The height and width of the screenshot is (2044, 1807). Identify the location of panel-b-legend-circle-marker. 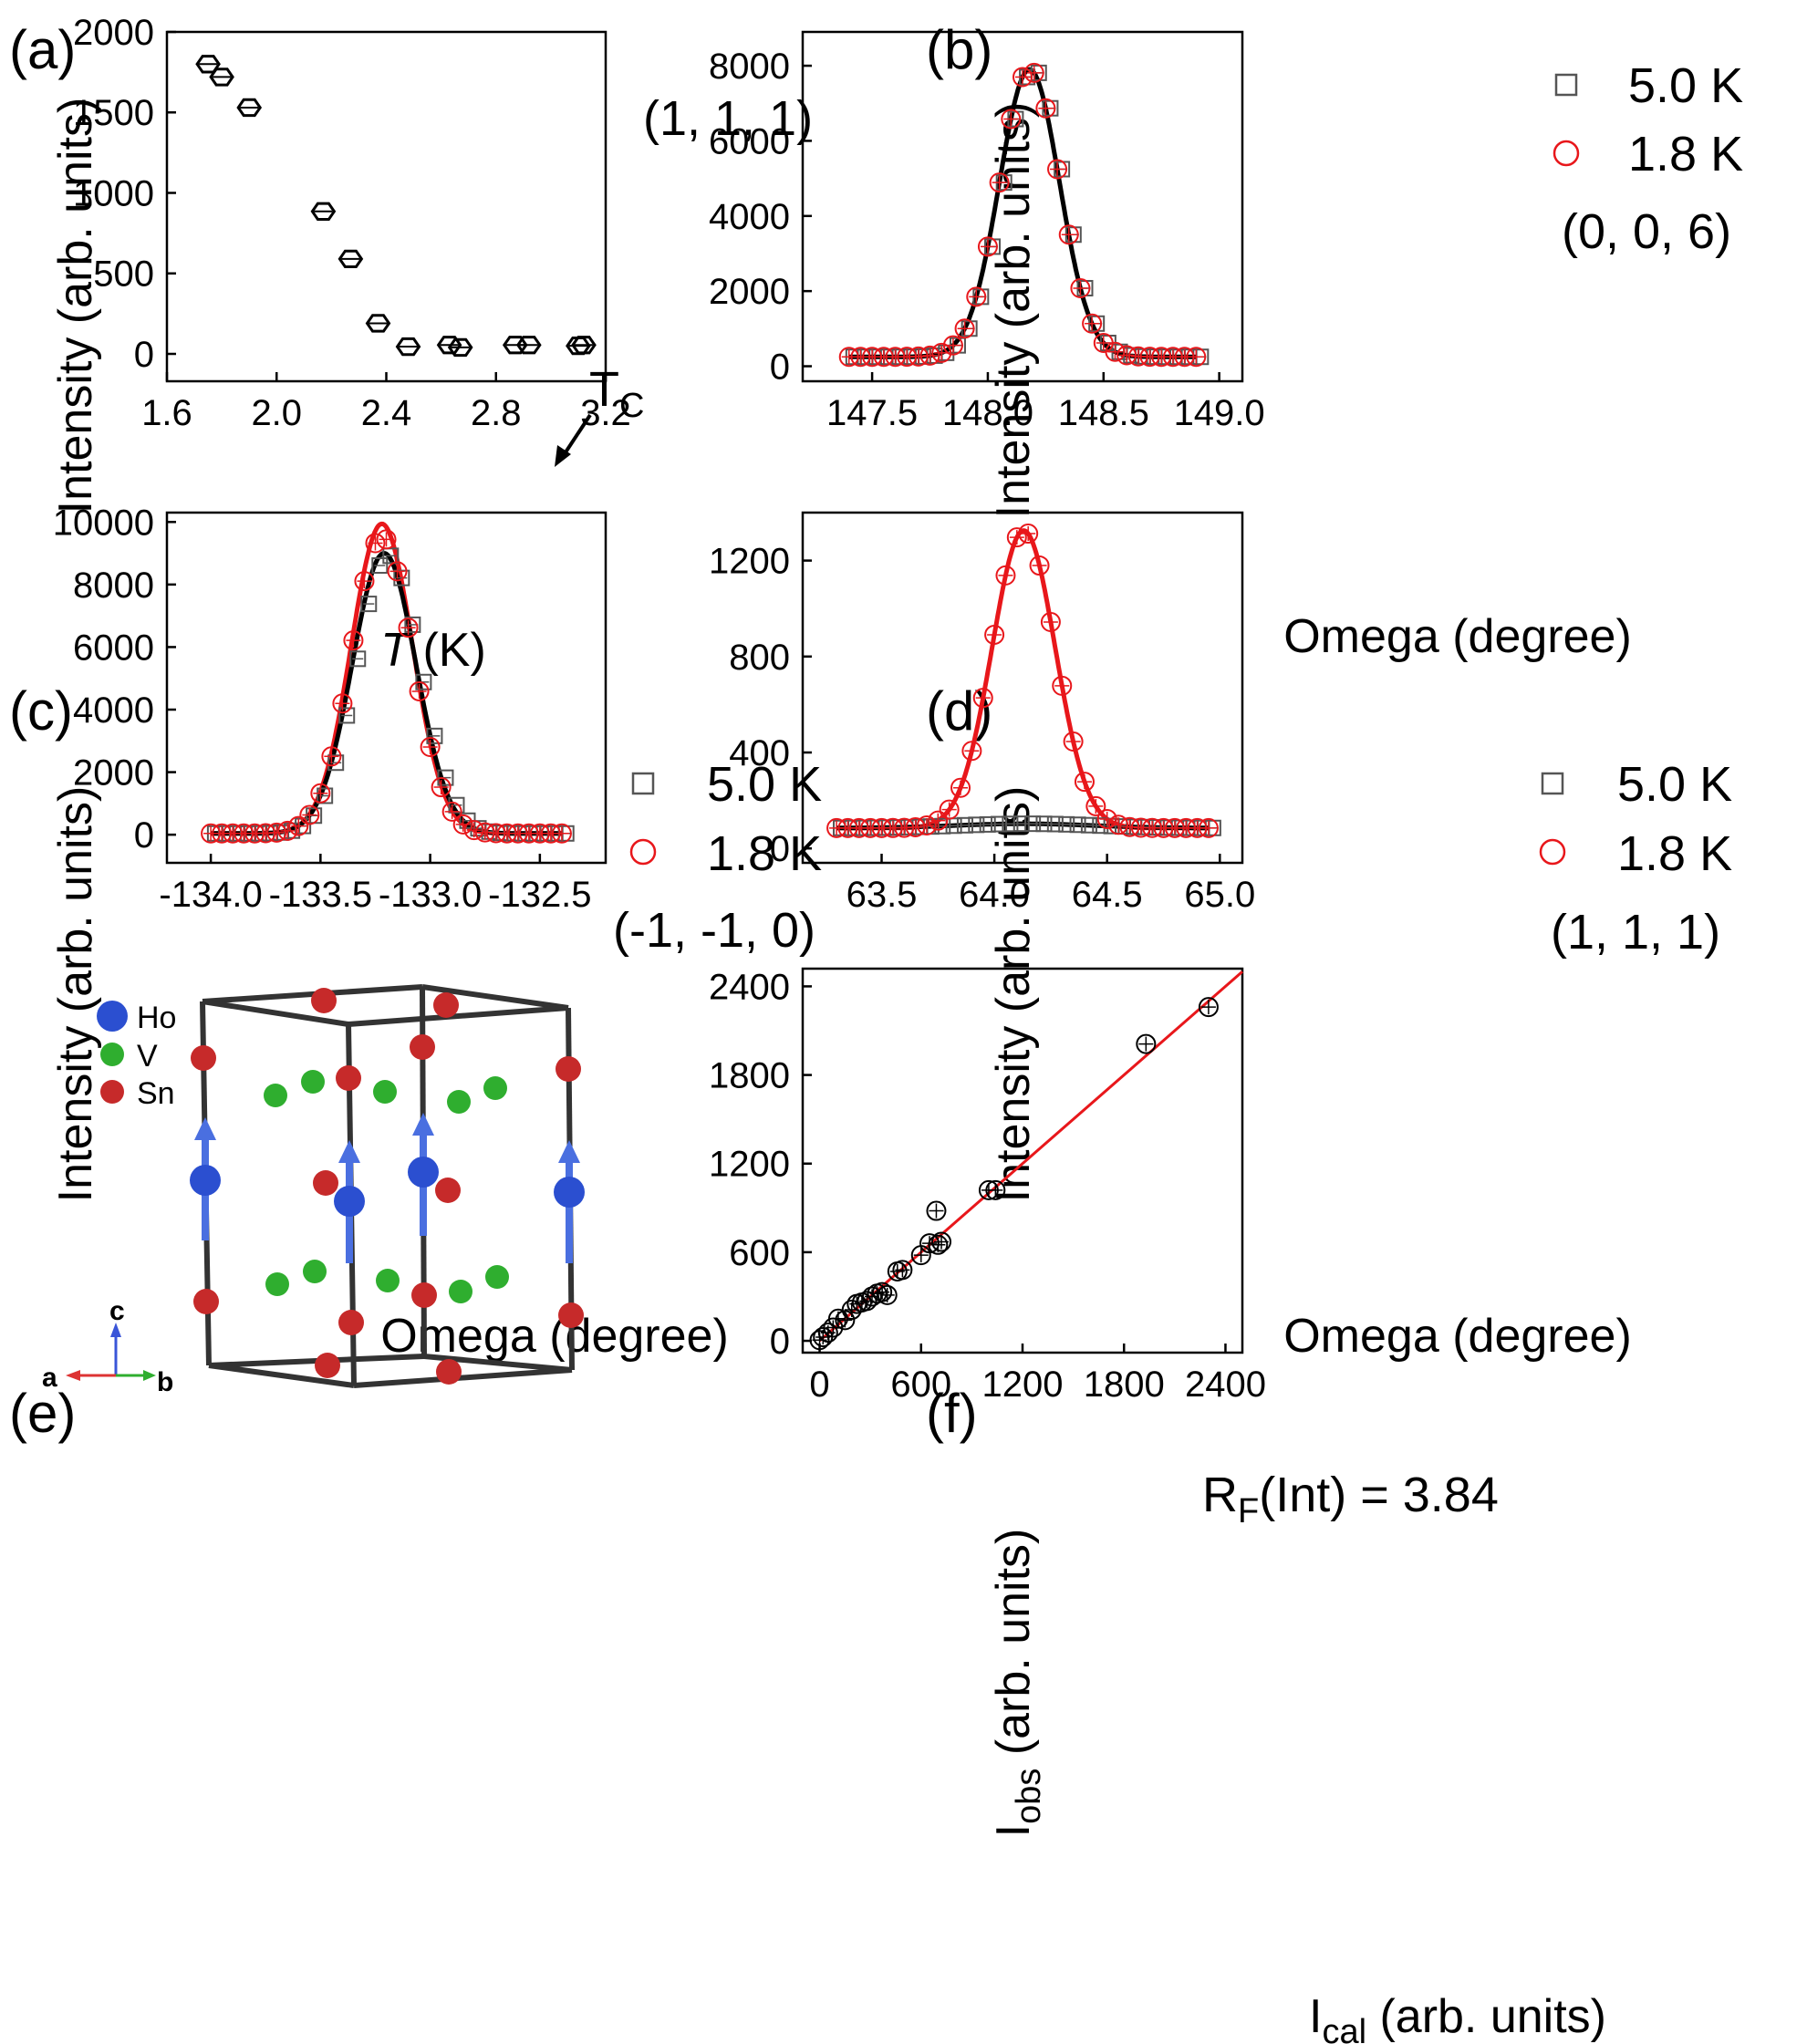
(1566, 153).